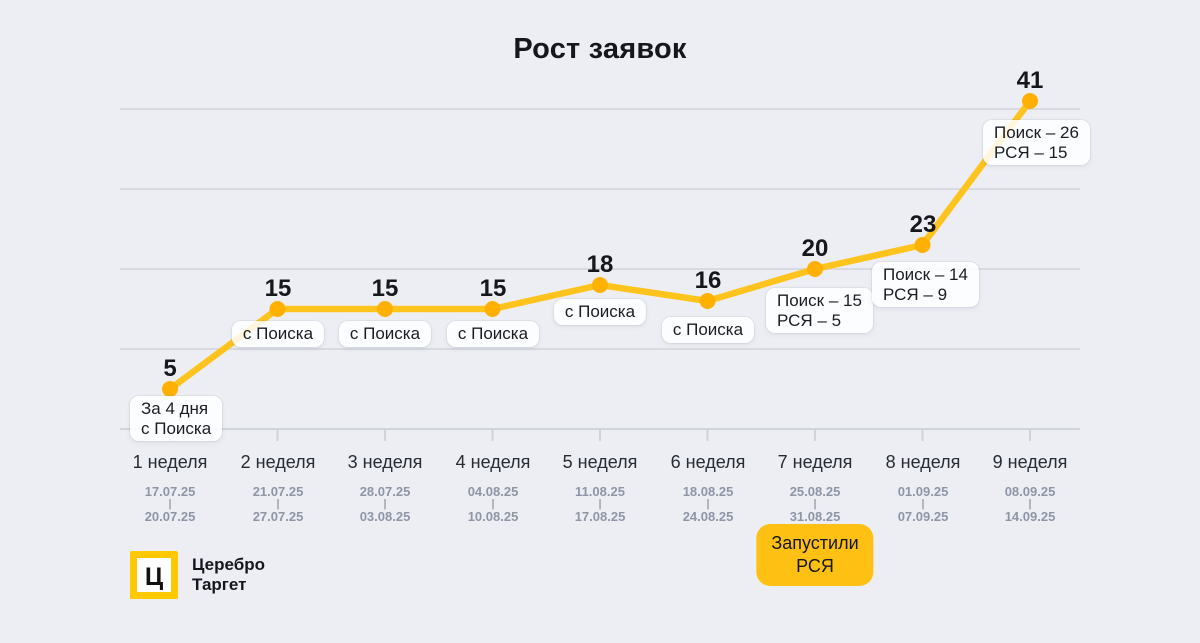  I want to click on cerebro-logo-icon: Ц, so click(154, 575).